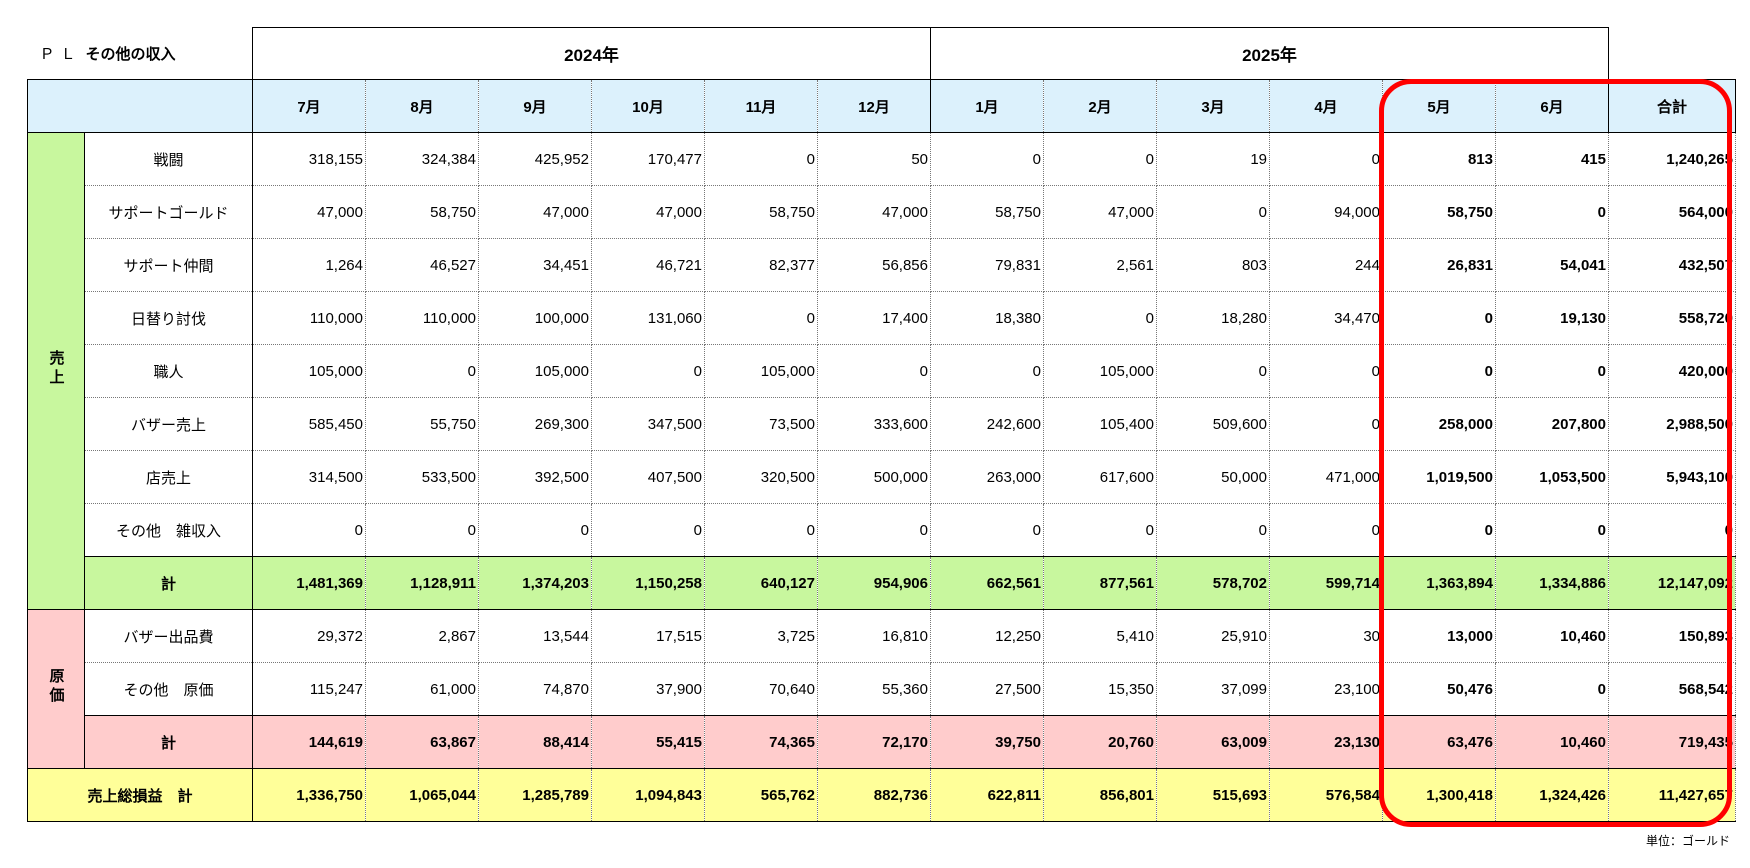  I want to click on row-label: バザー出品費, so click(168, 636).